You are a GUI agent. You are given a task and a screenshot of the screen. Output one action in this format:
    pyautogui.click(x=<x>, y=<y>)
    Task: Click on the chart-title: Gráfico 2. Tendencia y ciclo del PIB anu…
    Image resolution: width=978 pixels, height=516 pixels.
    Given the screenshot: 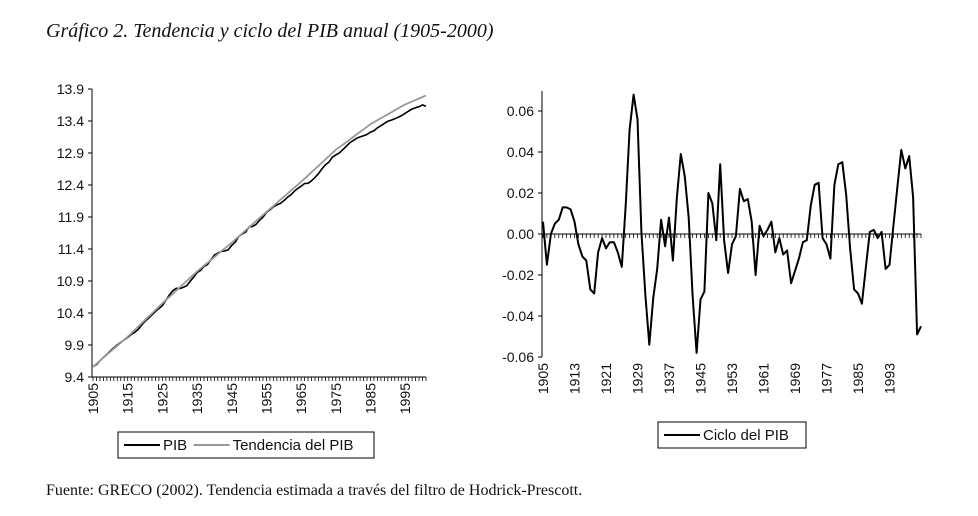 What is the action you would take?
    pyautogui.click(x=270, y=31)
    